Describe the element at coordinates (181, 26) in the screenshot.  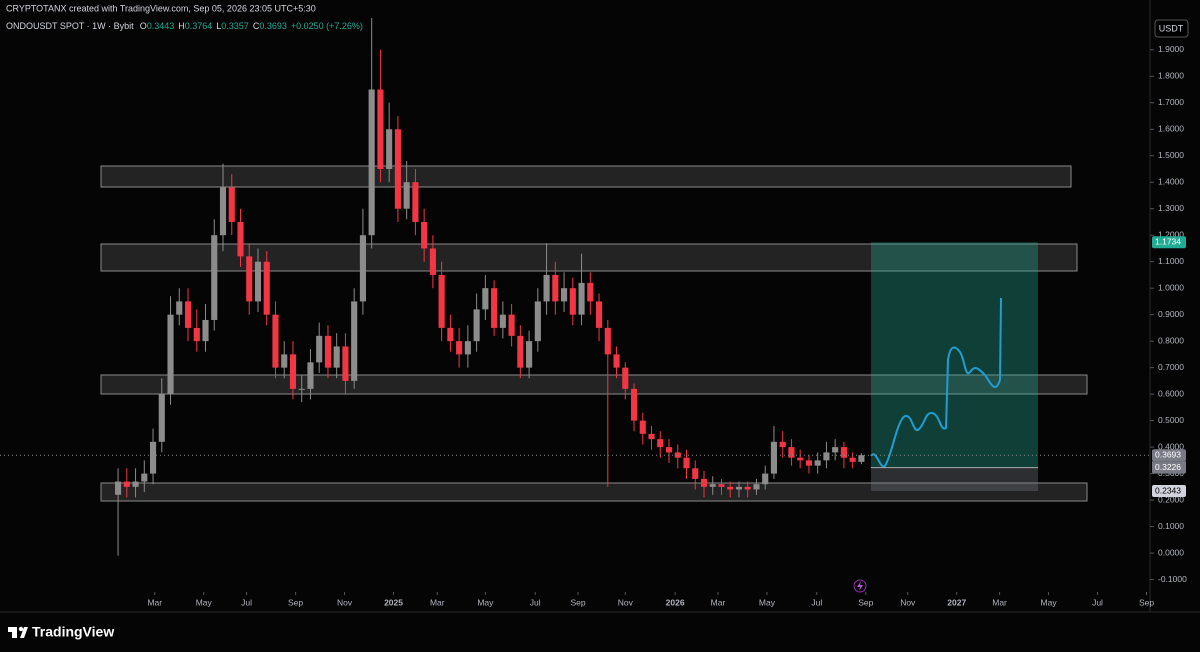
I see `legend-part: H` at that location.